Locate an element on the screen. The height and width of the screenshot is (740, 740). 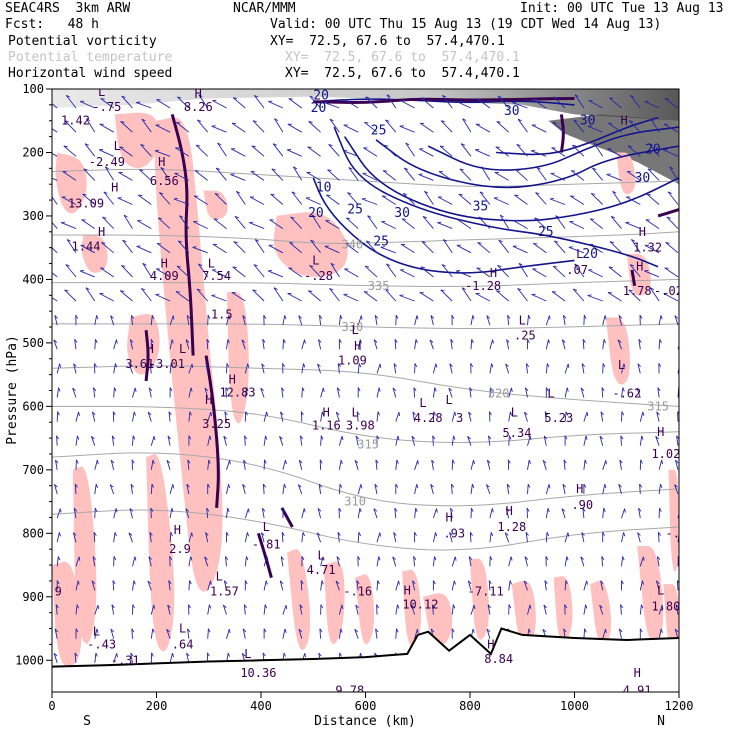
pv-extremum-label: H is located at coordinates (114, 187).